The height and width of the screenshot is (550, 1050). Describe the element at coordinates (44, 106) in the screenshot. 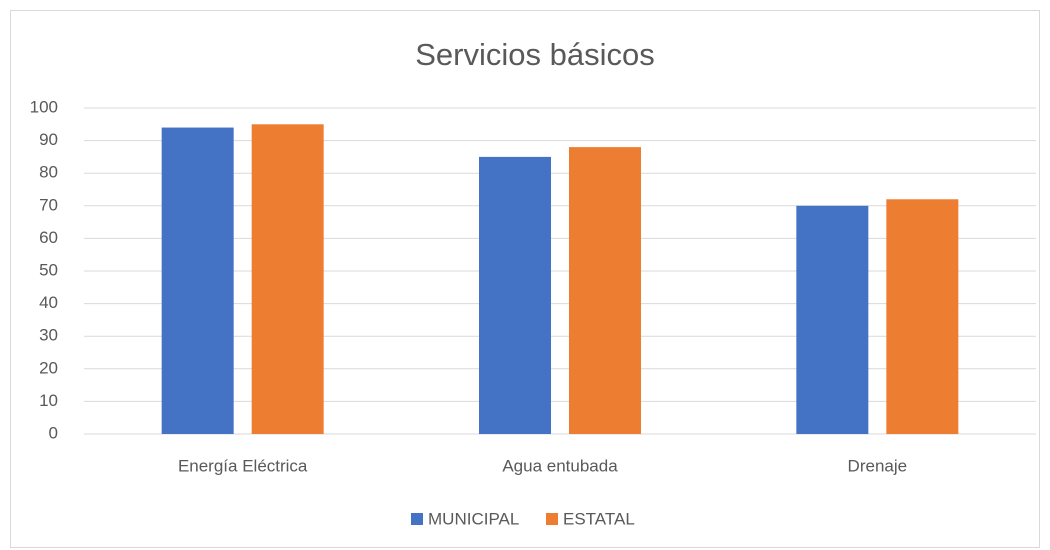

I see `y-tick-label: 100` at that location.